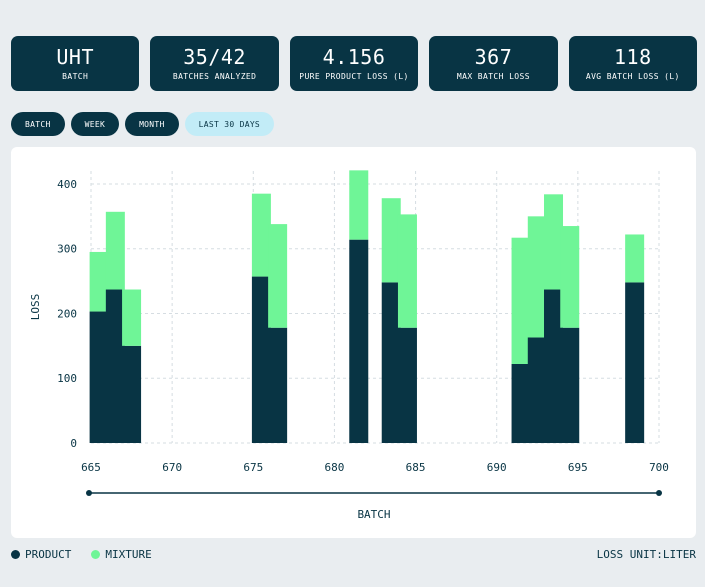 The height and width of the screenshot is (587, 705). I want to click on y-tick-label: 0, so click(73, 443).